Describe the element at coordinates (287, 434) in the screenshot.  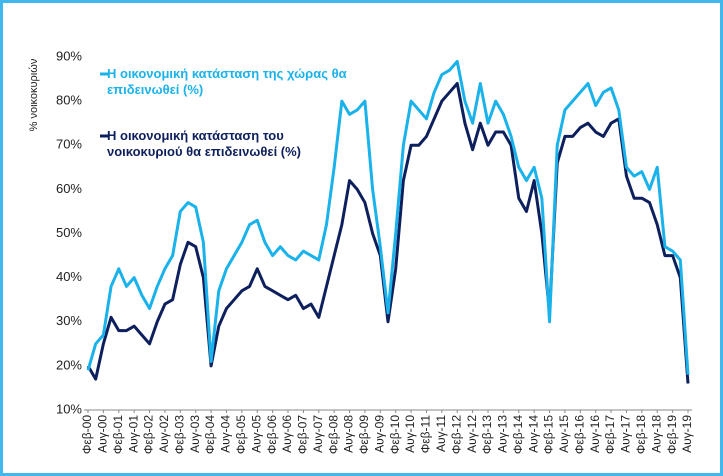
I see `x-tick-label: Αυγ-06` at that location.